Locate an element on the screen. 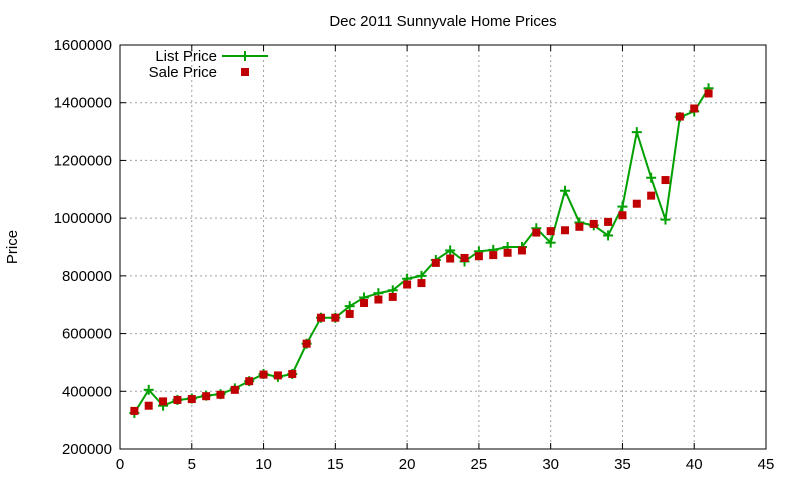 This screenshot has height=480, width=800. x-tick-label: 30 is located at coordinates (550, 464).